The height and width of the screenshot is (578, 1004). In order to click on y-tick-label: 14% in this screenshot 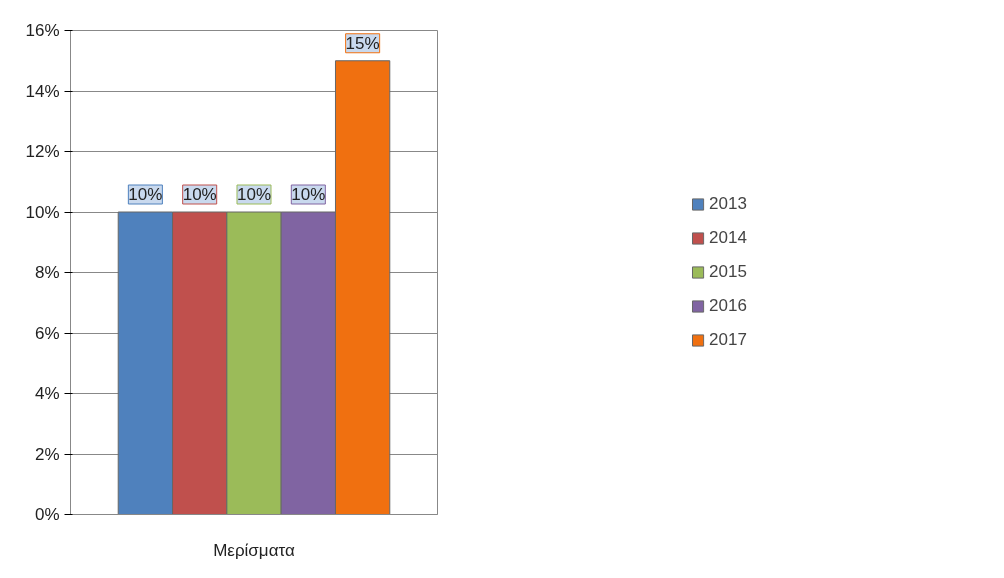, I will do `click(42, 91)`.